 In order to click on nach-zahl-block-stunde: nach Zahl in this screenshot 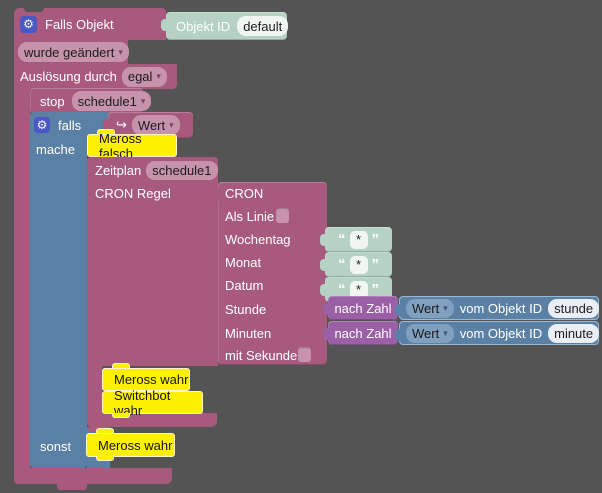, I will do `click(360, 308)`.